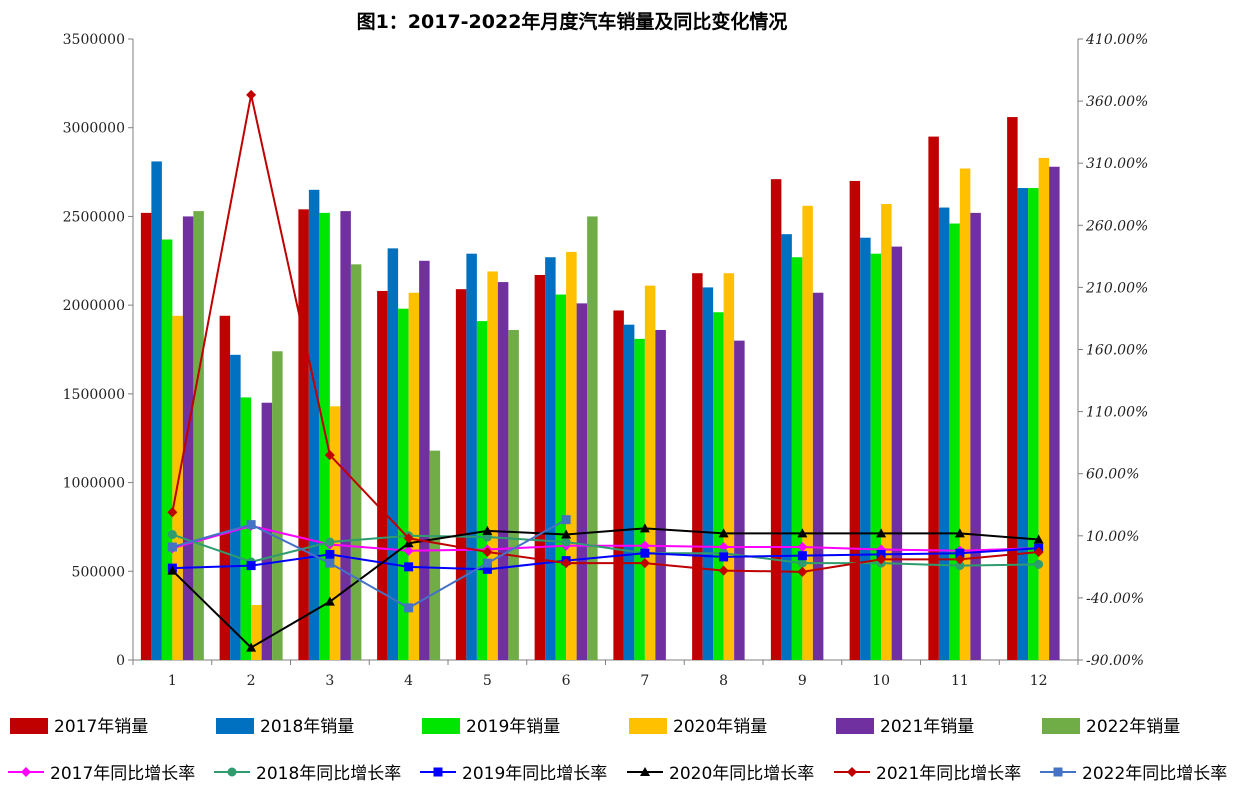 The width and height of the screenshot is (1253, 788). What do you see at coordinates (513, 727) in the screenshot?
I see `legend-label: 2019年销量` at bounding box center [513, 727].